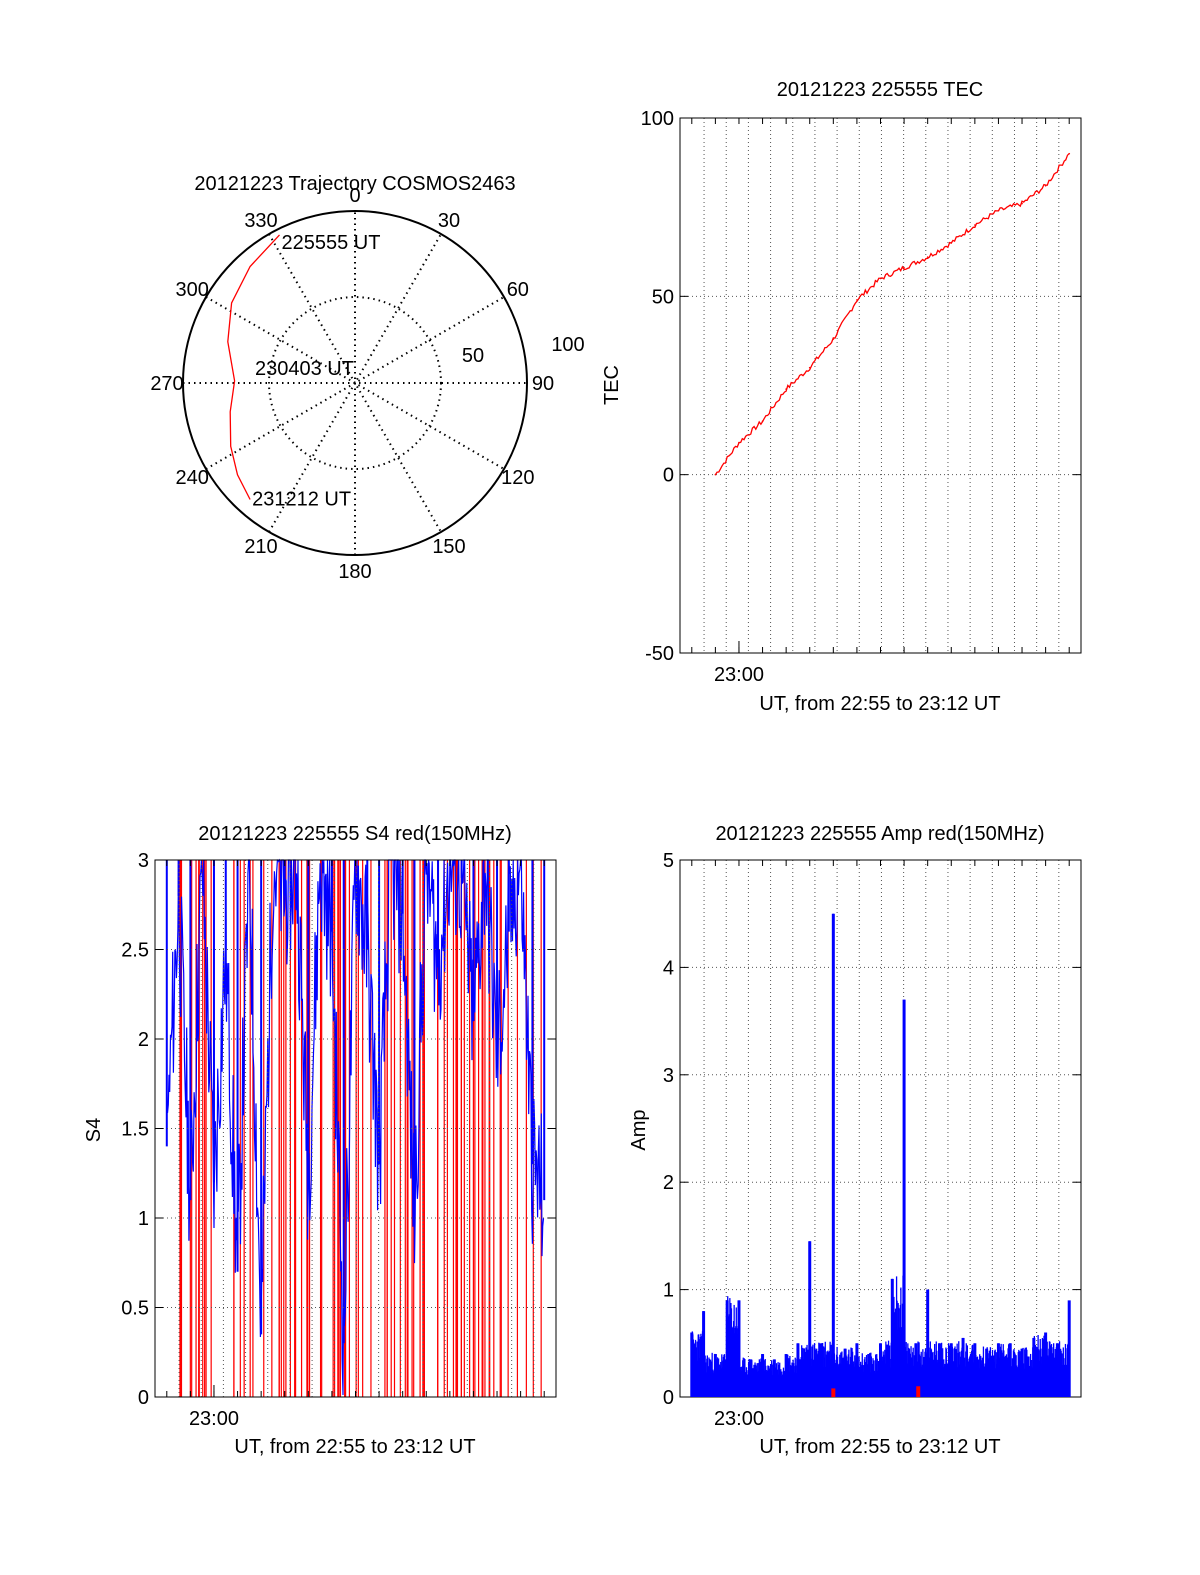 The height and width of the screenshot is (1575, 1200). I want to click on y-tick-label: 2.5, so click(135, 951).